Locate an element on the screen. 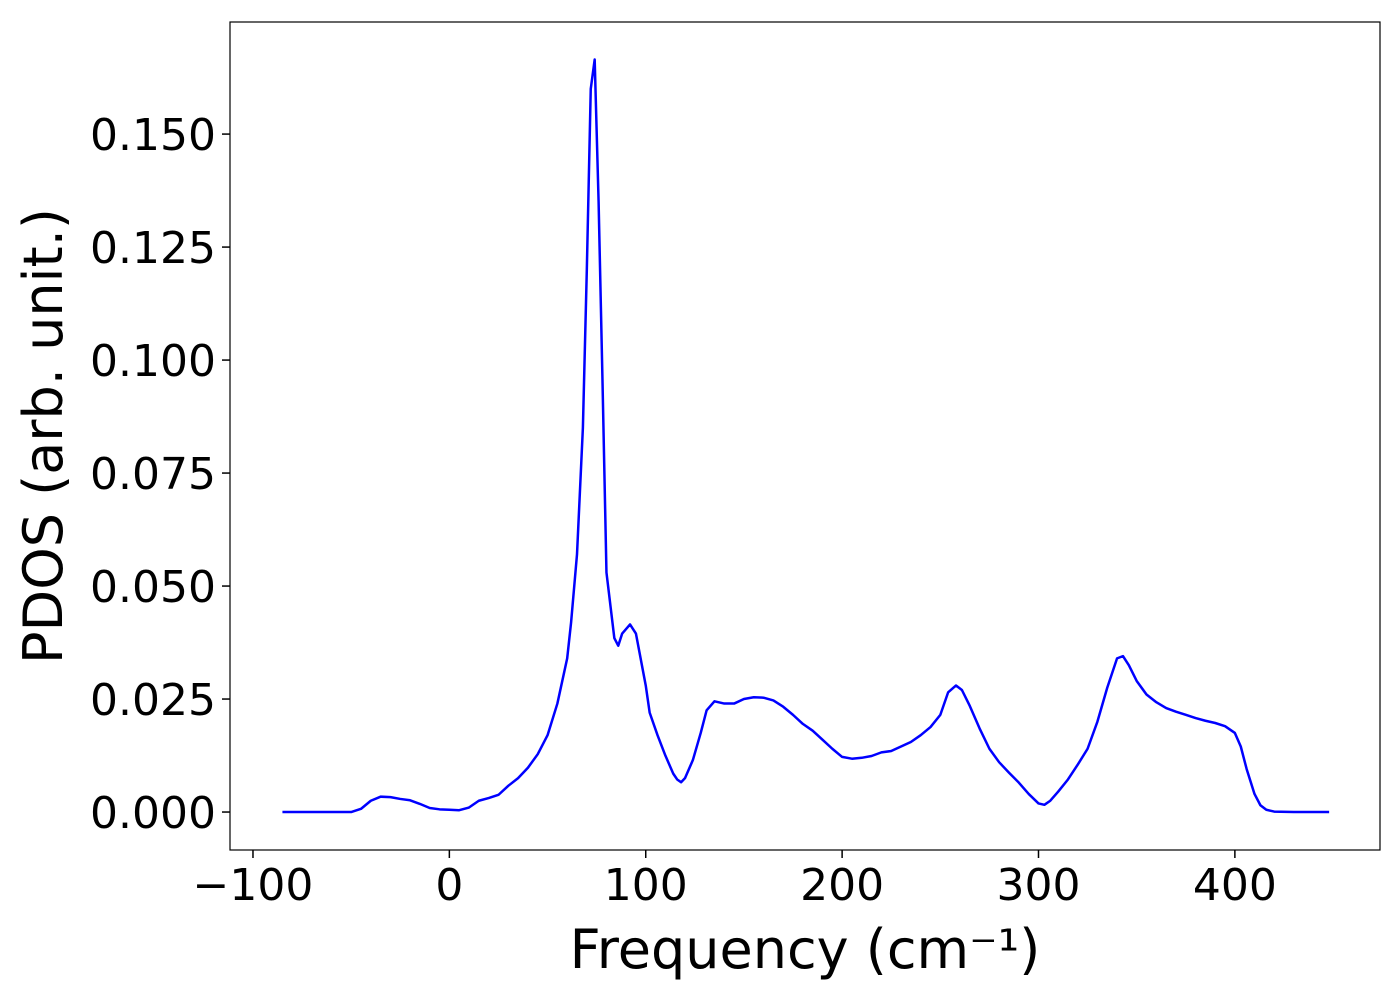 The image size is (1400, 1000). x-tick-label: 0 is located at coordinates (449, 885).